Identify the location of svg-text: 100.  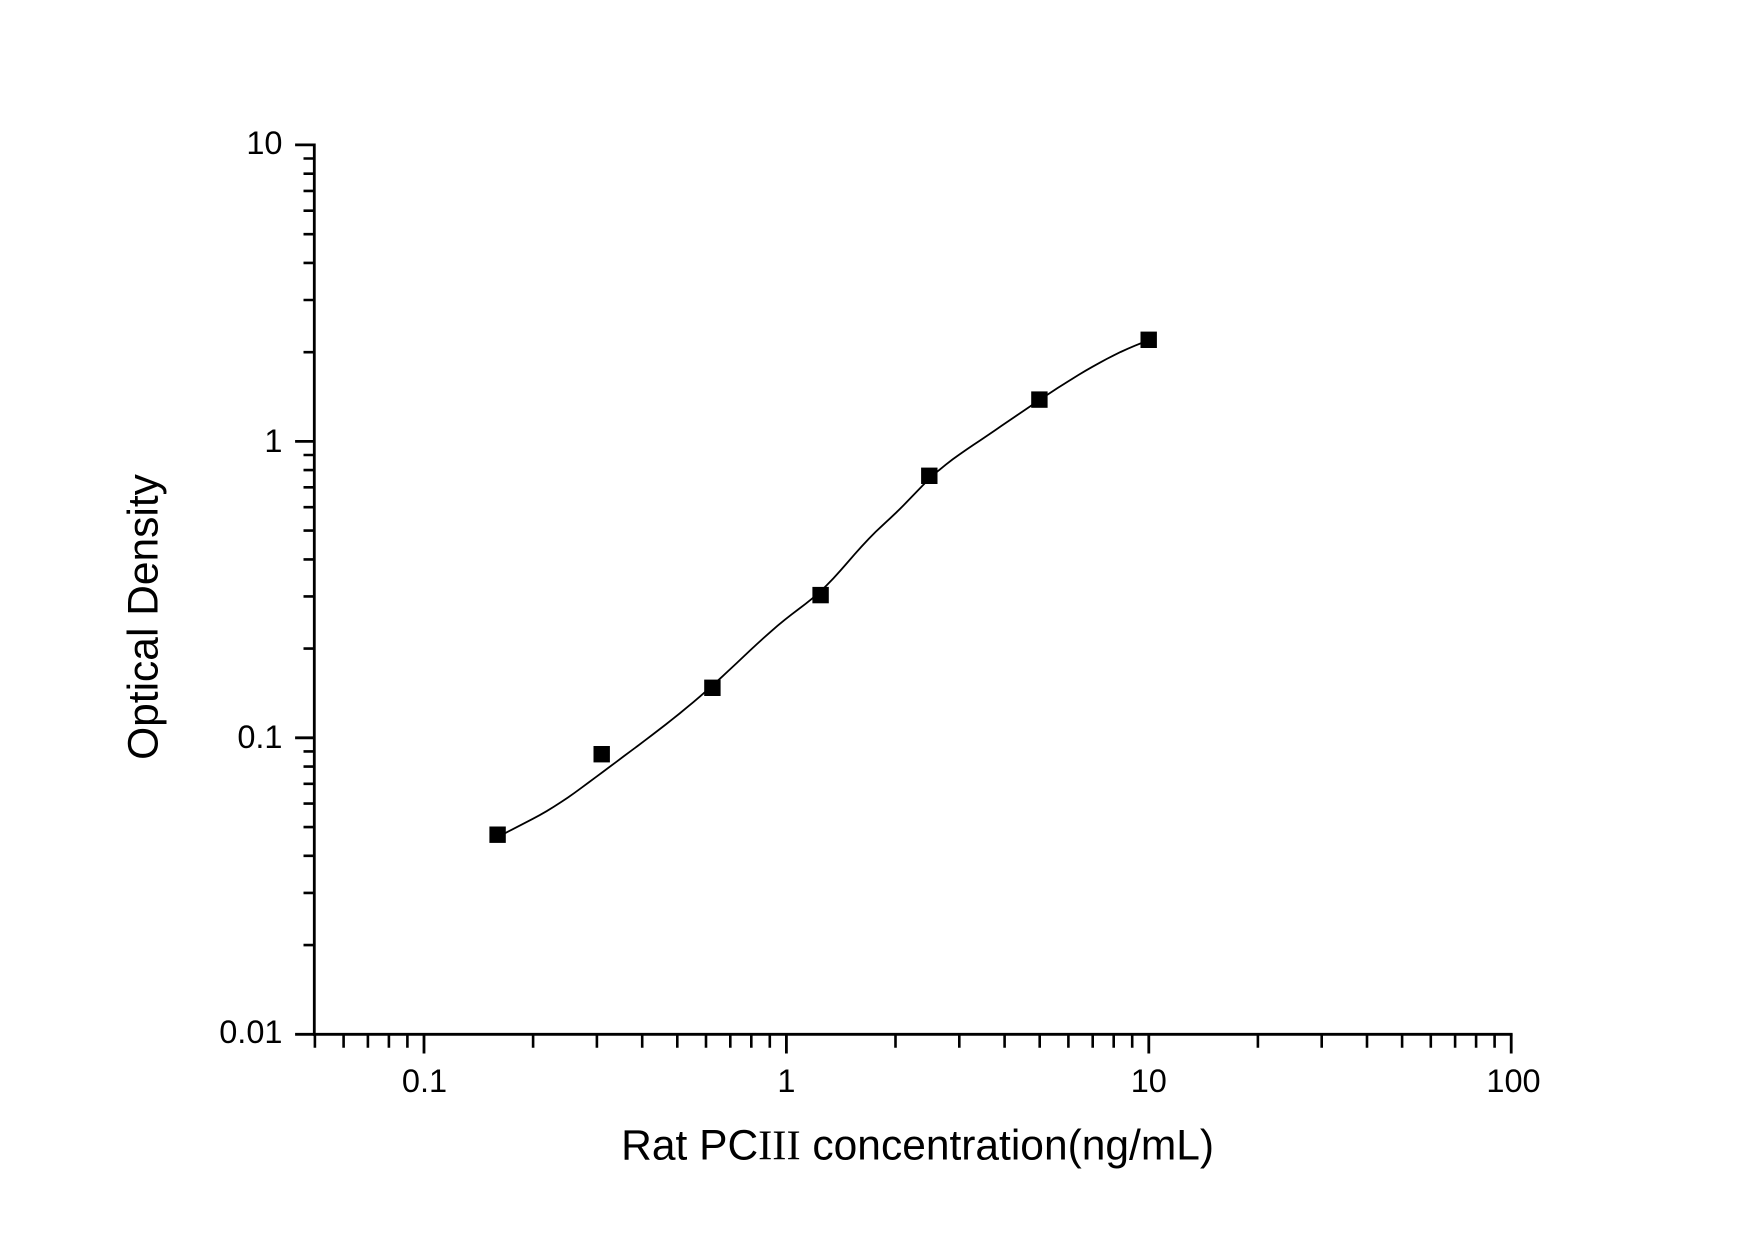
(1513, 1081).